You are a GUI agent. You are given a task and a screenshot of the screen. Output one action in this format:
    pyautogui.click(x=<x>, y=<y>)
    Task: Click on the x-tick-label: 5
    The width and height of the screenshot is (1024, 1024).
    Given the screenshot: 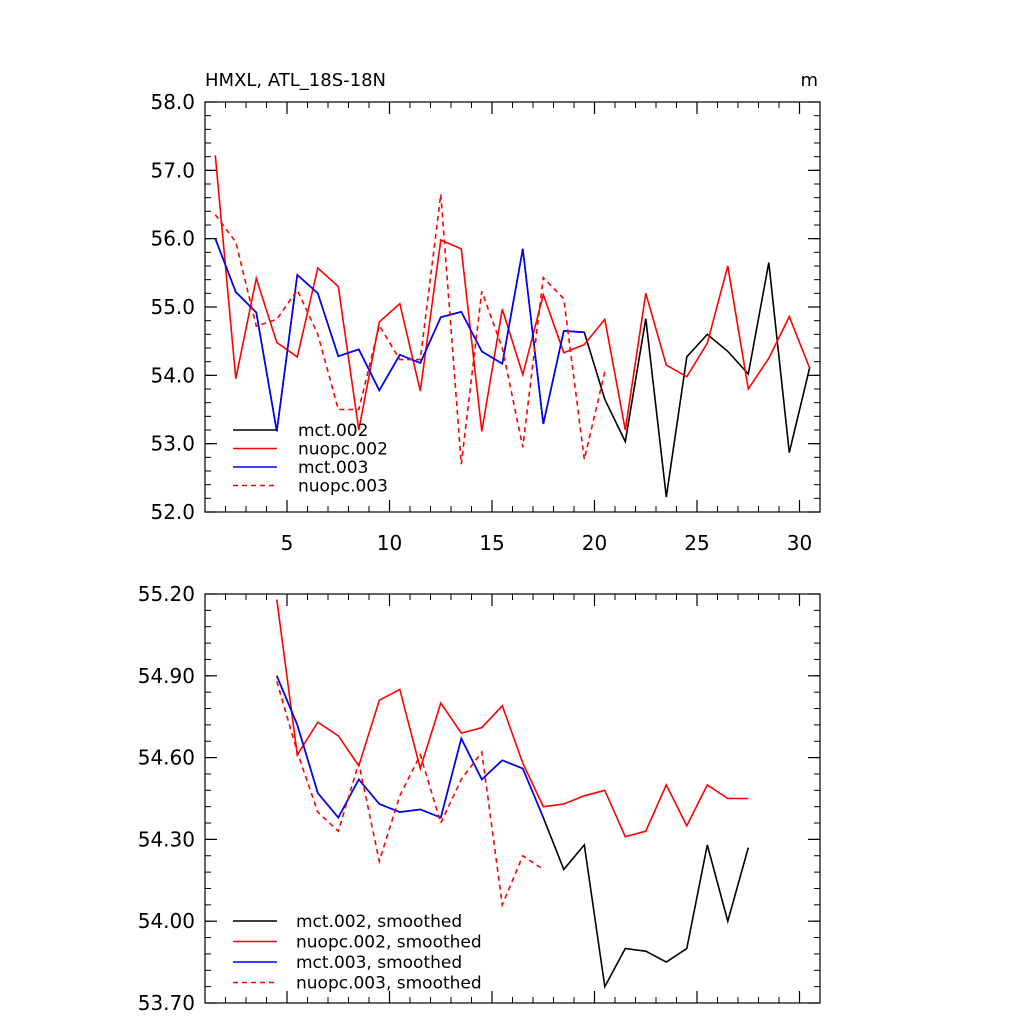 What is the action you would take?
    pyautogui.click(x=287, y=543)
    